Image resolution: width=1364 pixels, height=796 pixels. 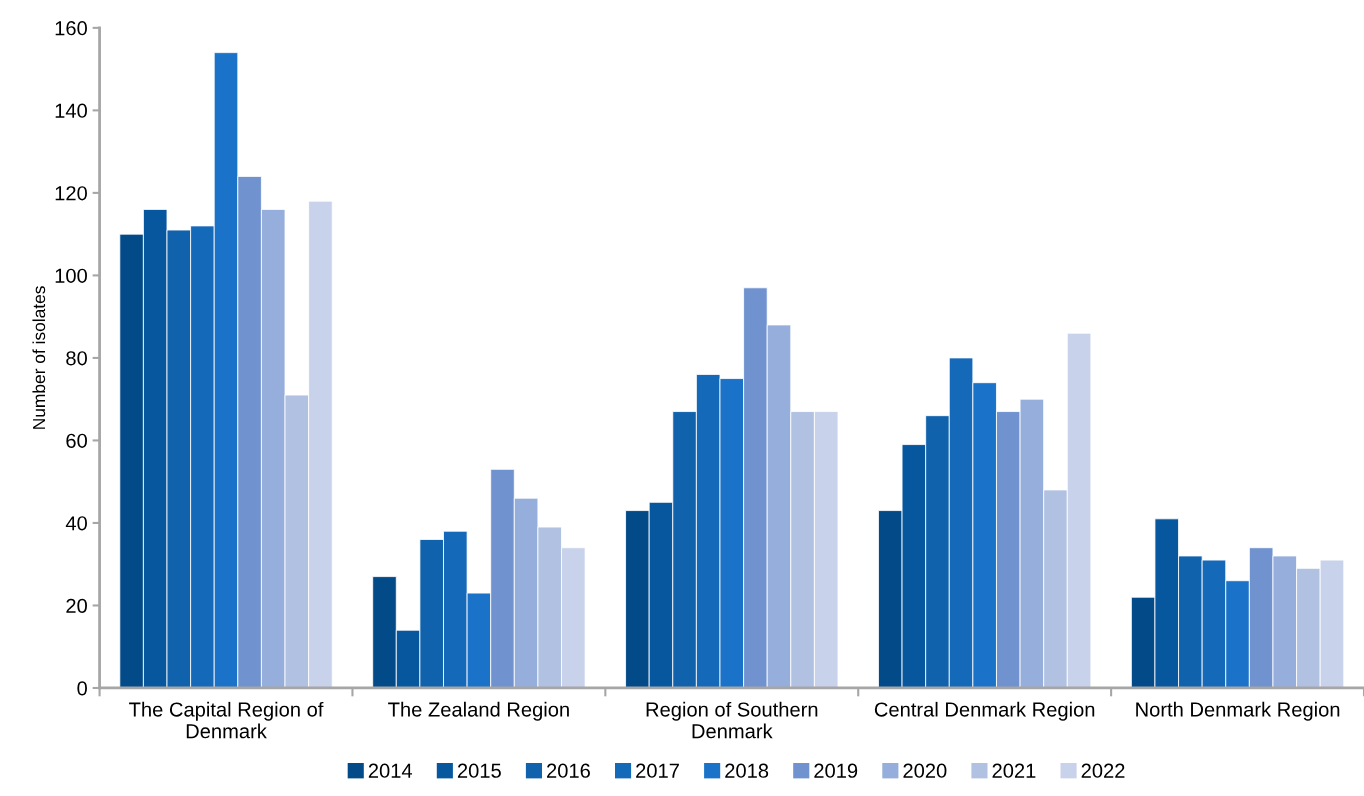 What do you see at coordinates (71, 110) in the screenshot?
I see `y-tick-label: 140` at bounding box center [71, 110].